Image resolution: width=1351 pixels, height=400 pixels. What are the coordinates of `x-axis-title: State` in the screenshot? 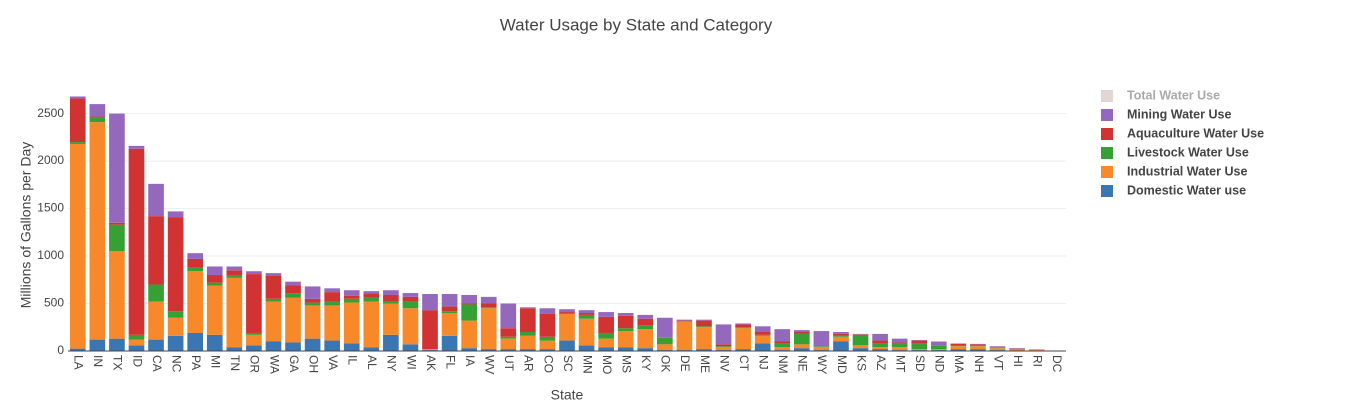 It's located at (567, 393).